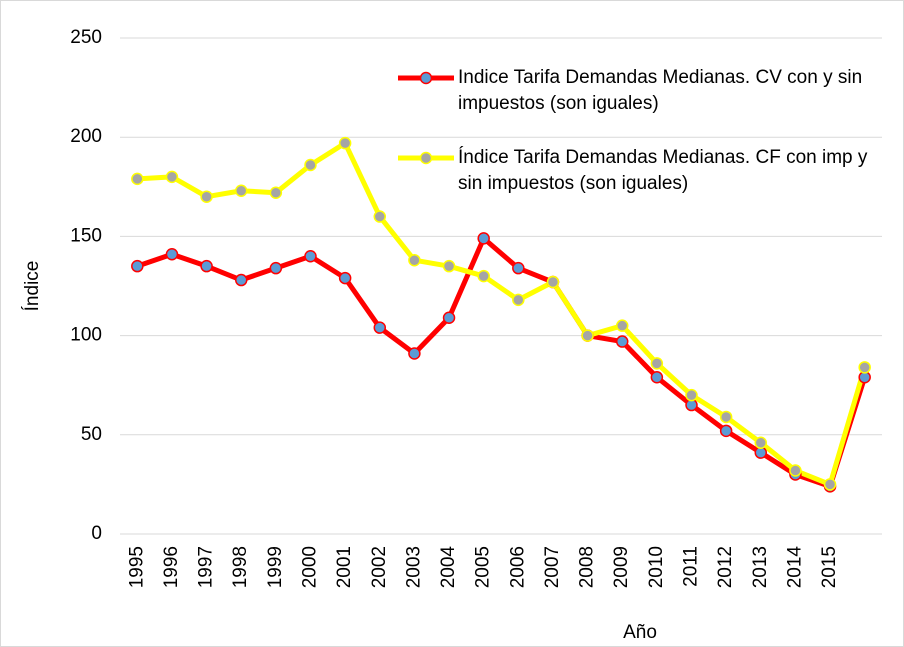 The width and height of the screenshot is (904, 647). What do you see at coordinates (725, 567) in the screenshot?
I see `x-tick-label: 2012` at bounding box center [725, 567].